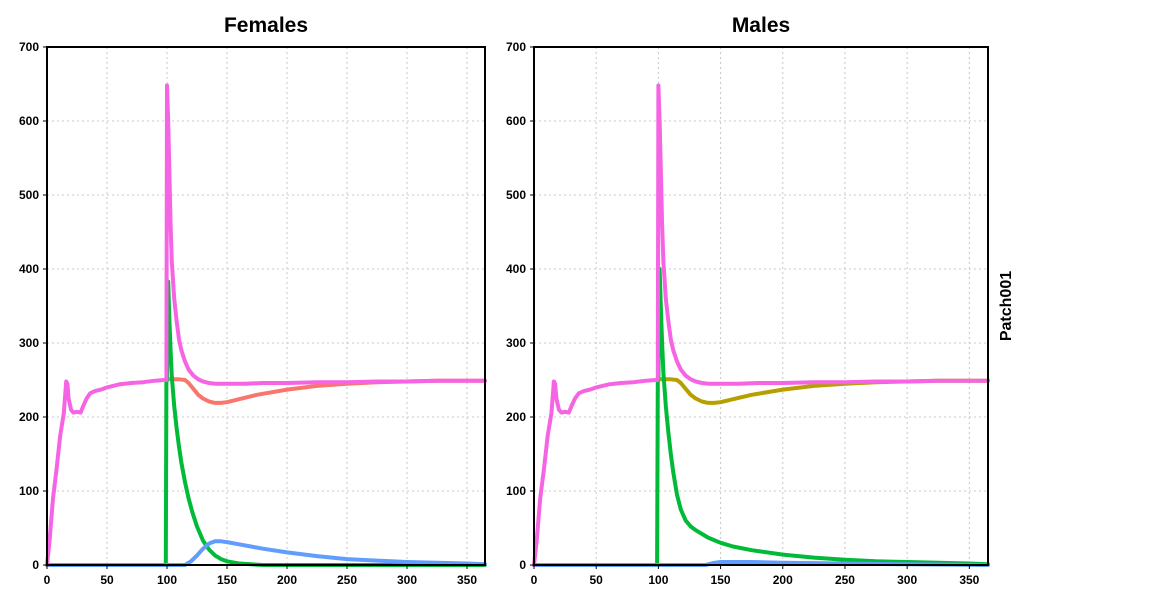 Image resolution: width=1173 pixels, height=597 pixels. What do you see at coordinates (266, 25) in the screenshot?
I see `females-title: Females` at bounding box center [266, 25].